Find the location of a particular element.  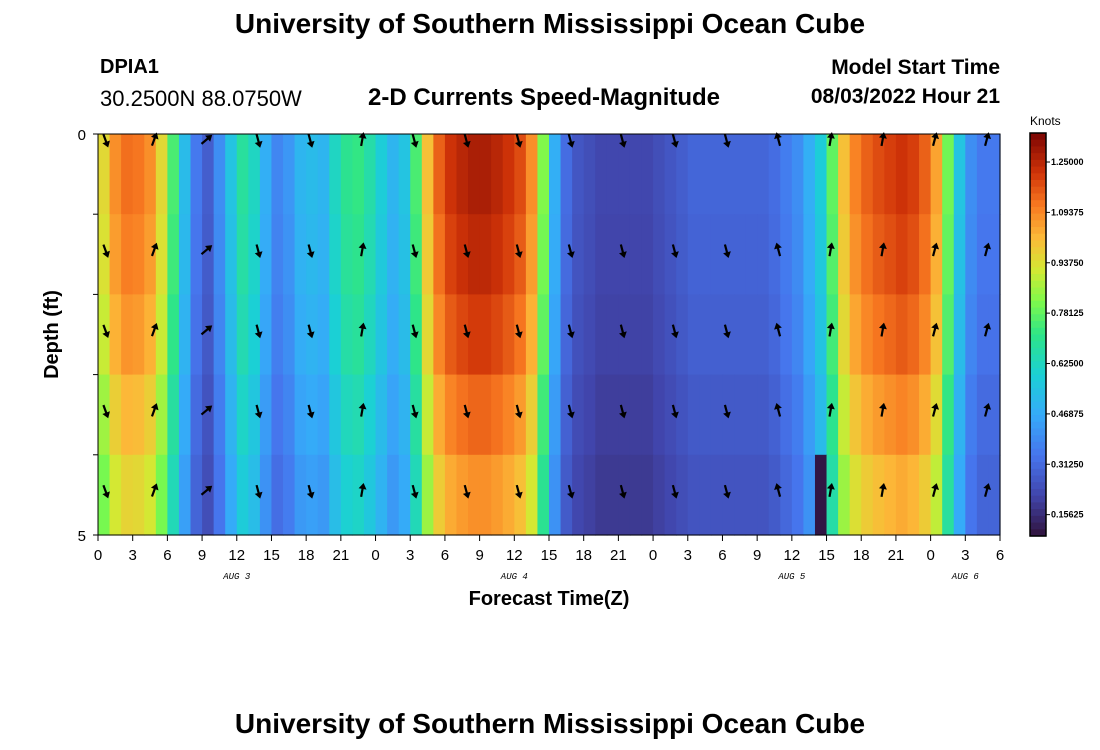

x-tick-label: 12 is located at coordinates (236, 555).